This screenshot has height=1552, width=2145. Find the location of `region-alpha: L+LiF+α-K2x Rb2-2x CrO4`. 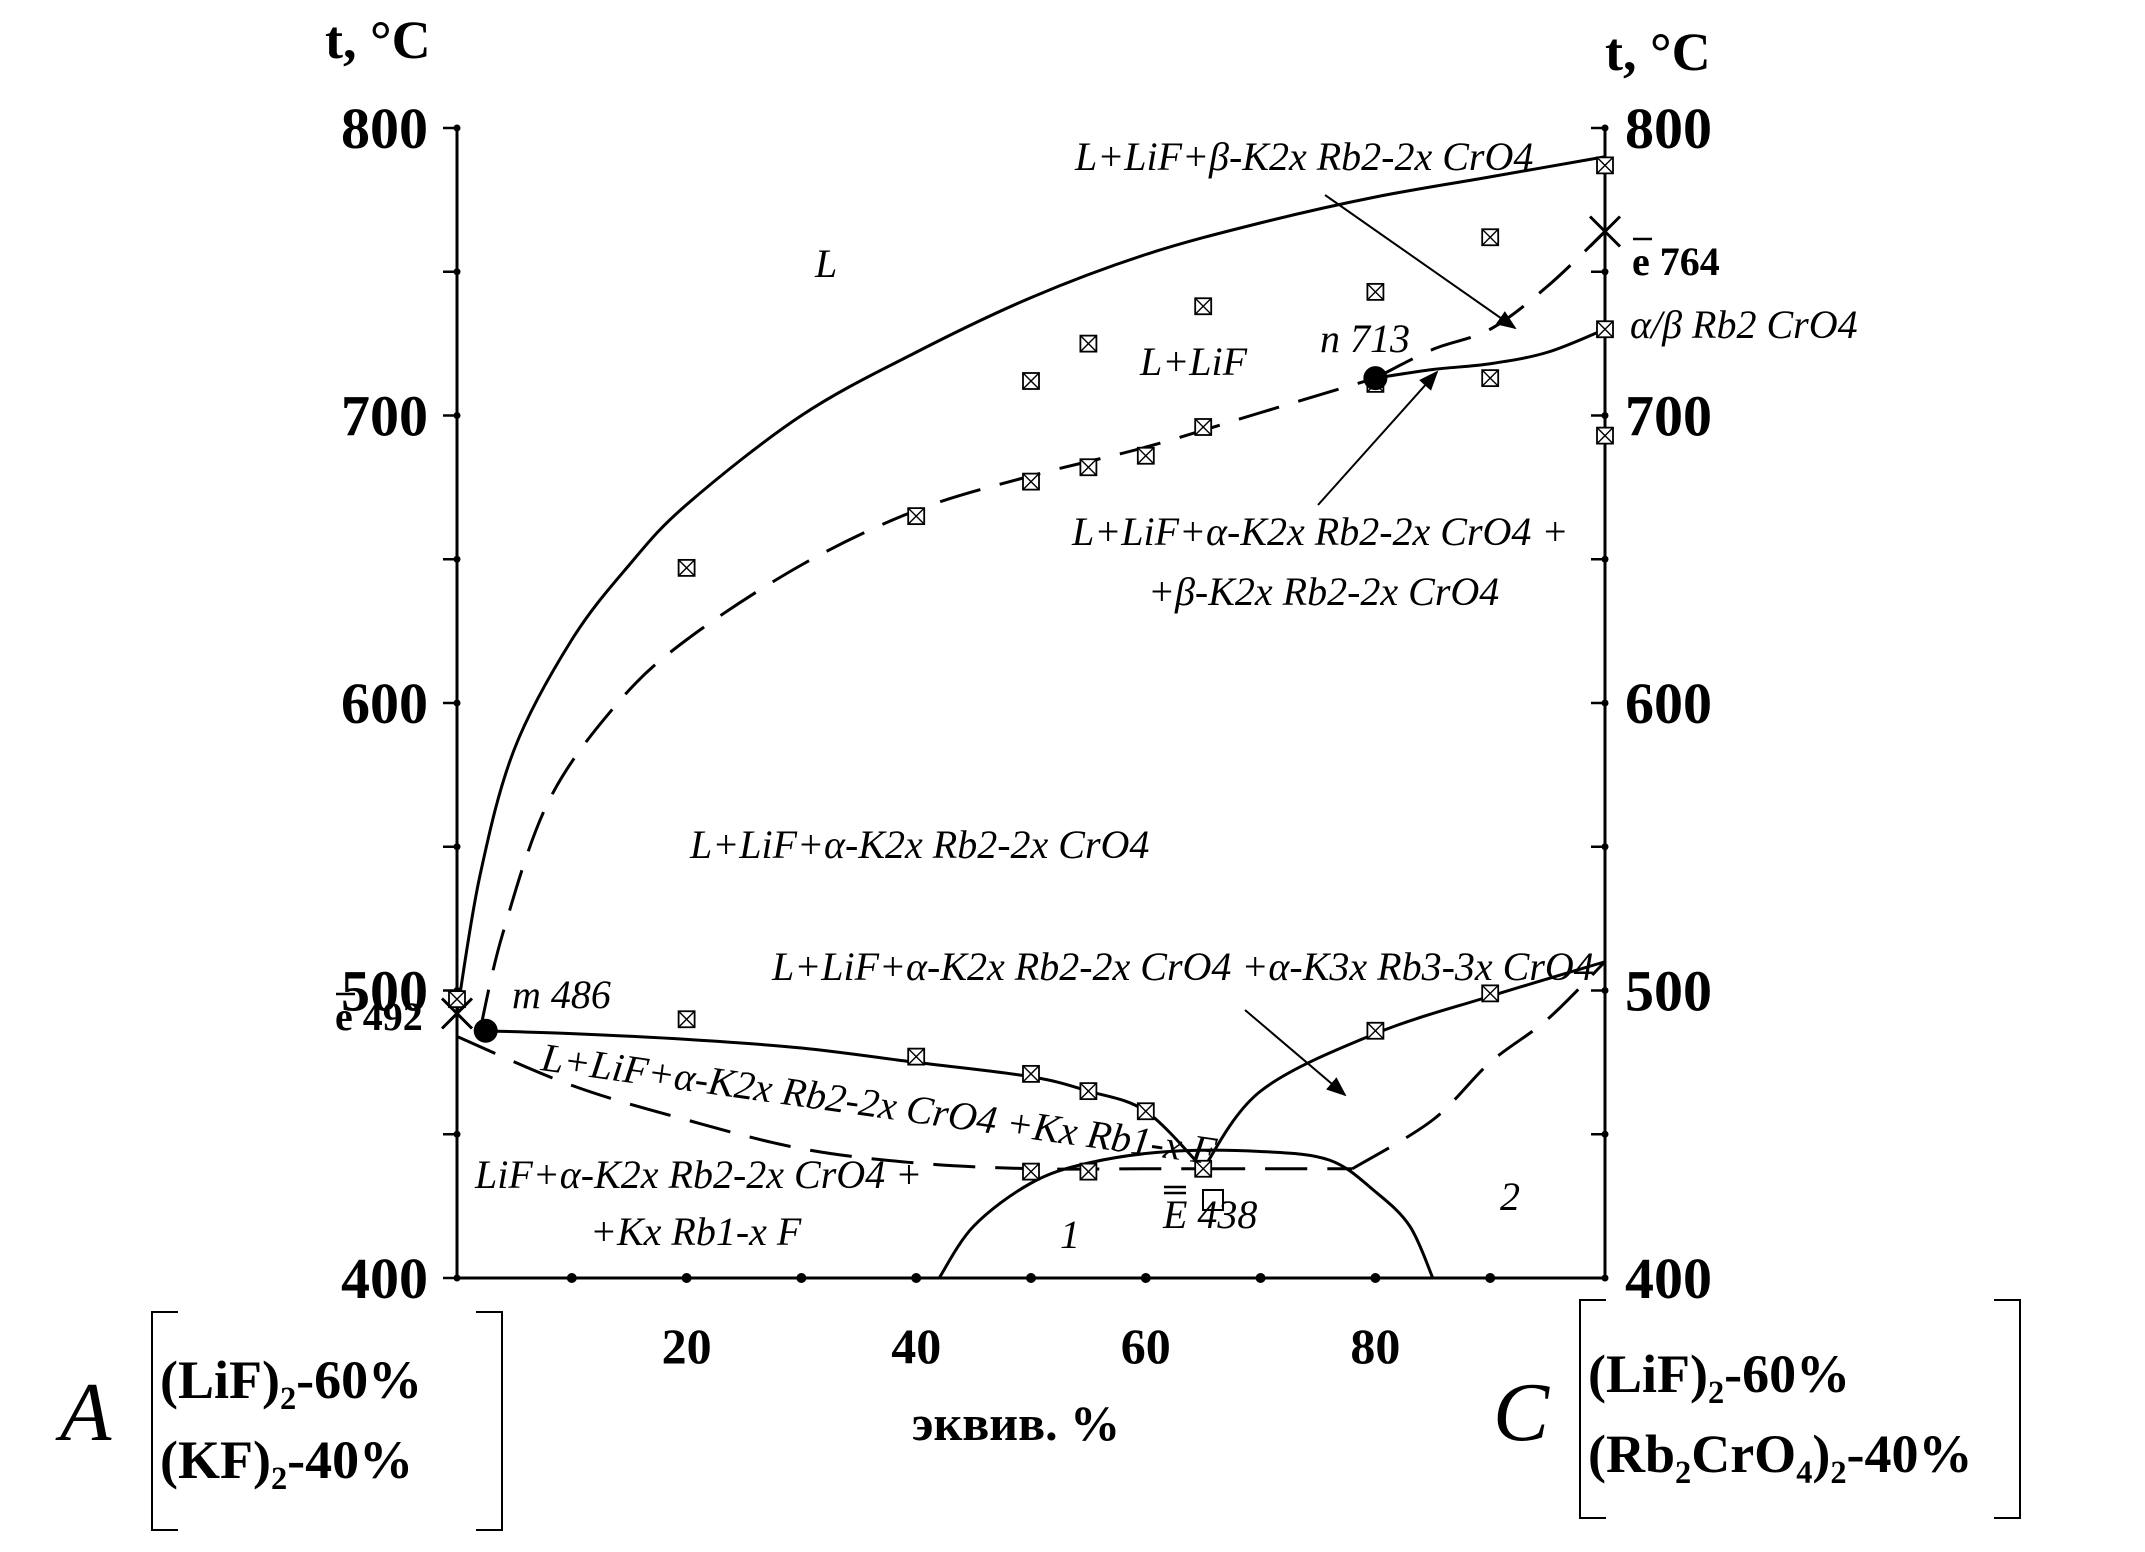

region-alpha: L+LiF+α-K2x Rb2-2x CrO4 is located at coordinates (919, 844).